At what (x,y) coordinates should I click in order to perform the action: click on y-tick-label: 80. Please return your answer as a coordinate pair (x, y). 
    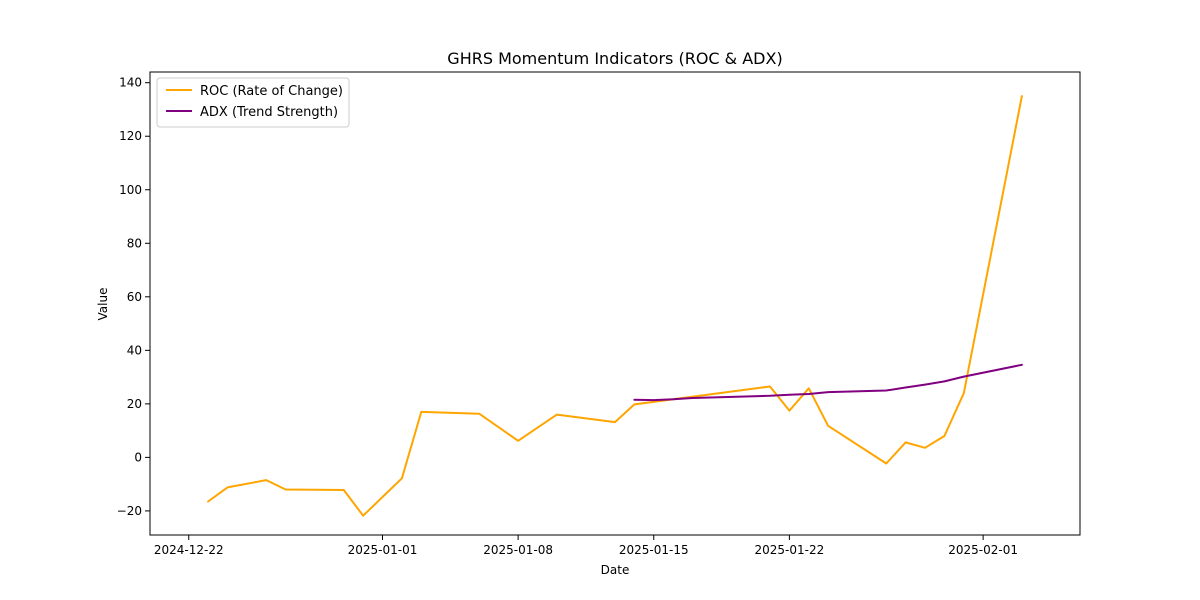
    Looking at the image, I should click on (134, 243).